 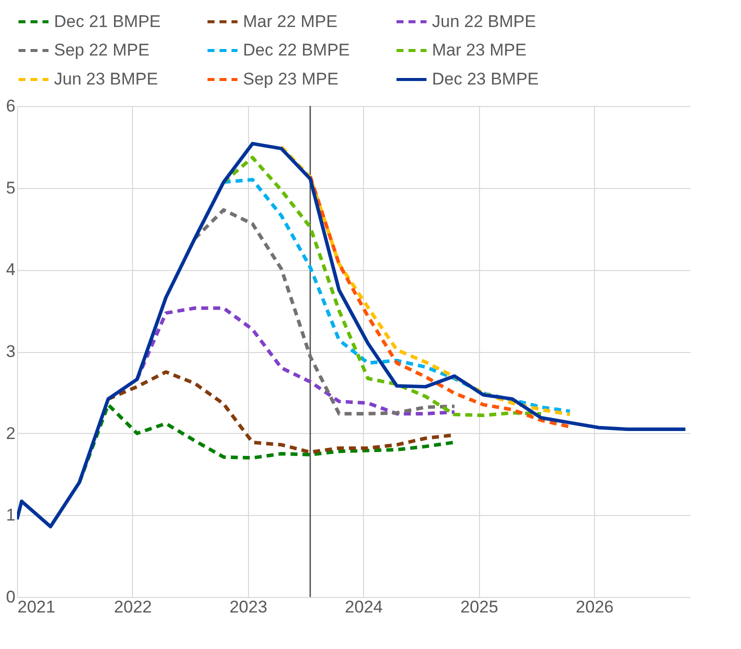 I want to click on y-tick-label: 6, so click(x=11, y=106).